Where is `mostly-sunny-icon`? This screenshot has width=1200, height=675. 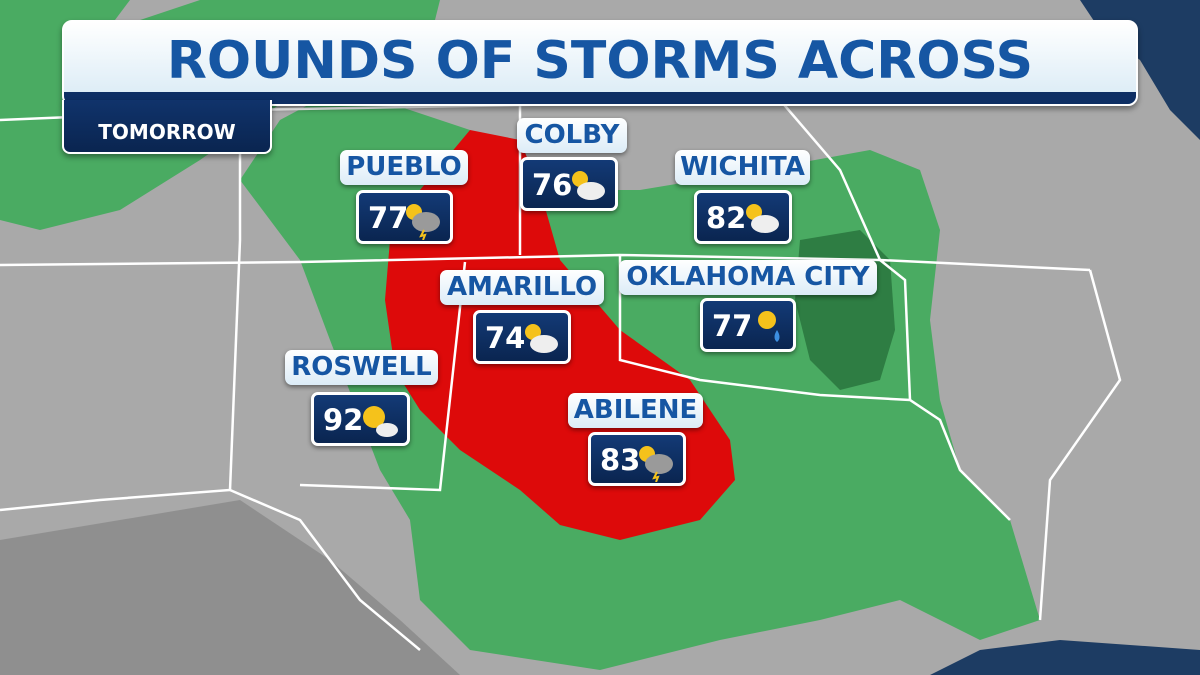
mostly-sunny-icon is located at coordinates (380, 421).